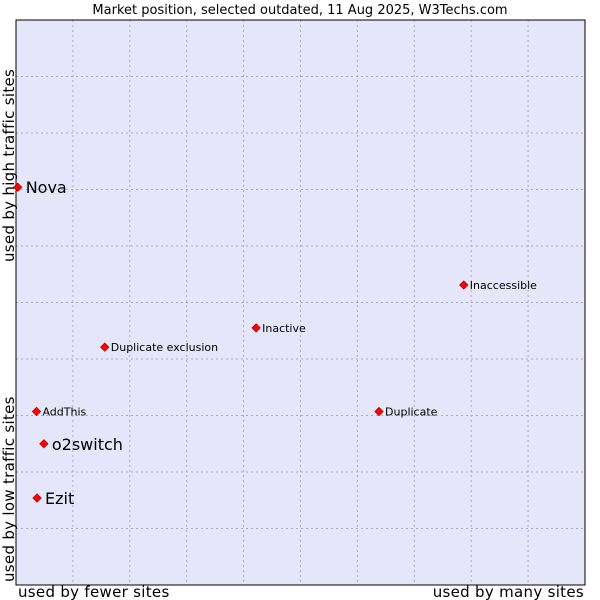 Image resolution: width=600 pixels, height=600 pixels. What do you see at coordinates (464, 285) in the screenshot?
I see `marker-inaccessible` at bounding box center [464, 285].